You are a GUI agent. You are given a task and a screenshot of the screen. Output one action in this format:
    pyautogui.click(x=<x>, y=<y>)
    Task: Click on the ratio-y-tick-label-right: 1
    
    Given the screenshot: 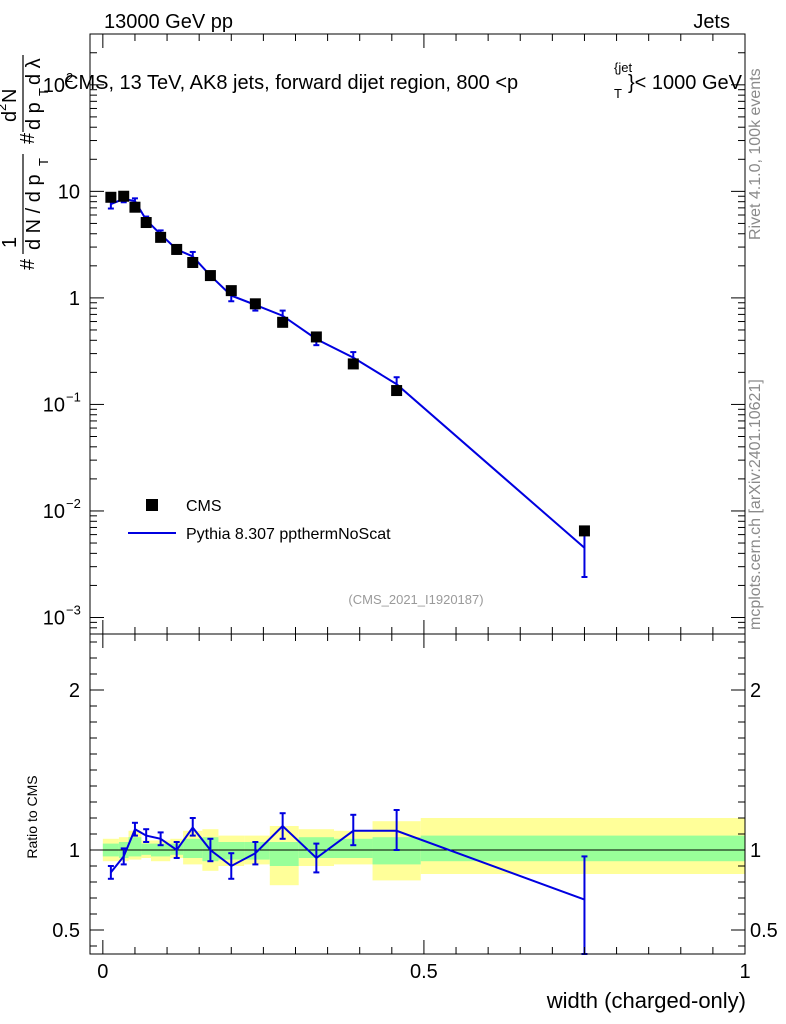 What is the action you would take?
    pyautogui.click(x=755, y=851)
    